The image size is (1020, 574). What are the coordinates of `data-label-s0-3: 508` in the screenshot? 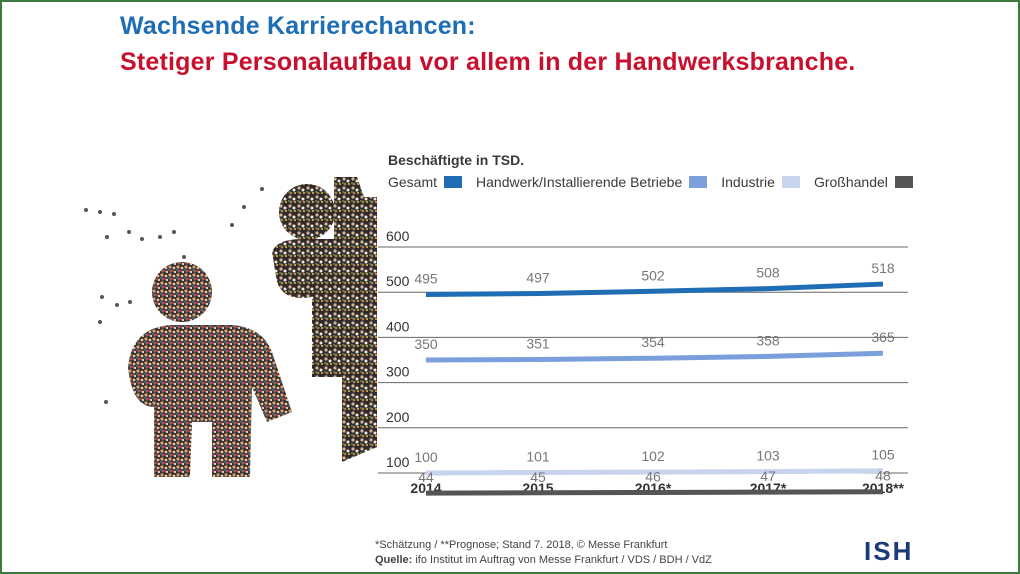 It's located at (768, 273).